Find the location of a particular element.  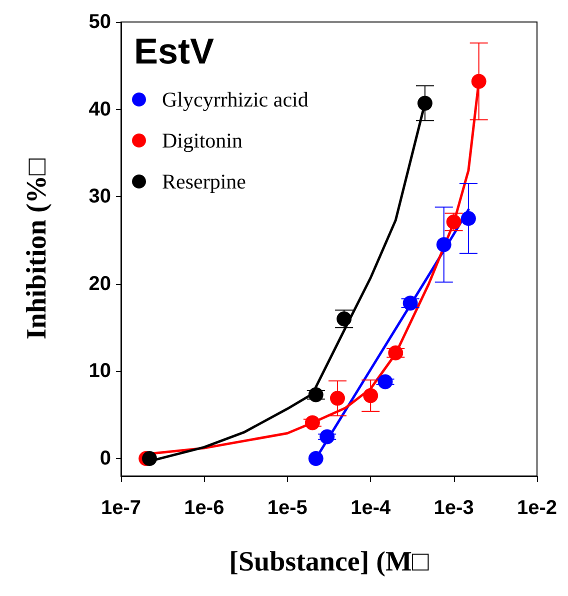

x-tick-label: 1e-4 is located at coordinates (371, 508).